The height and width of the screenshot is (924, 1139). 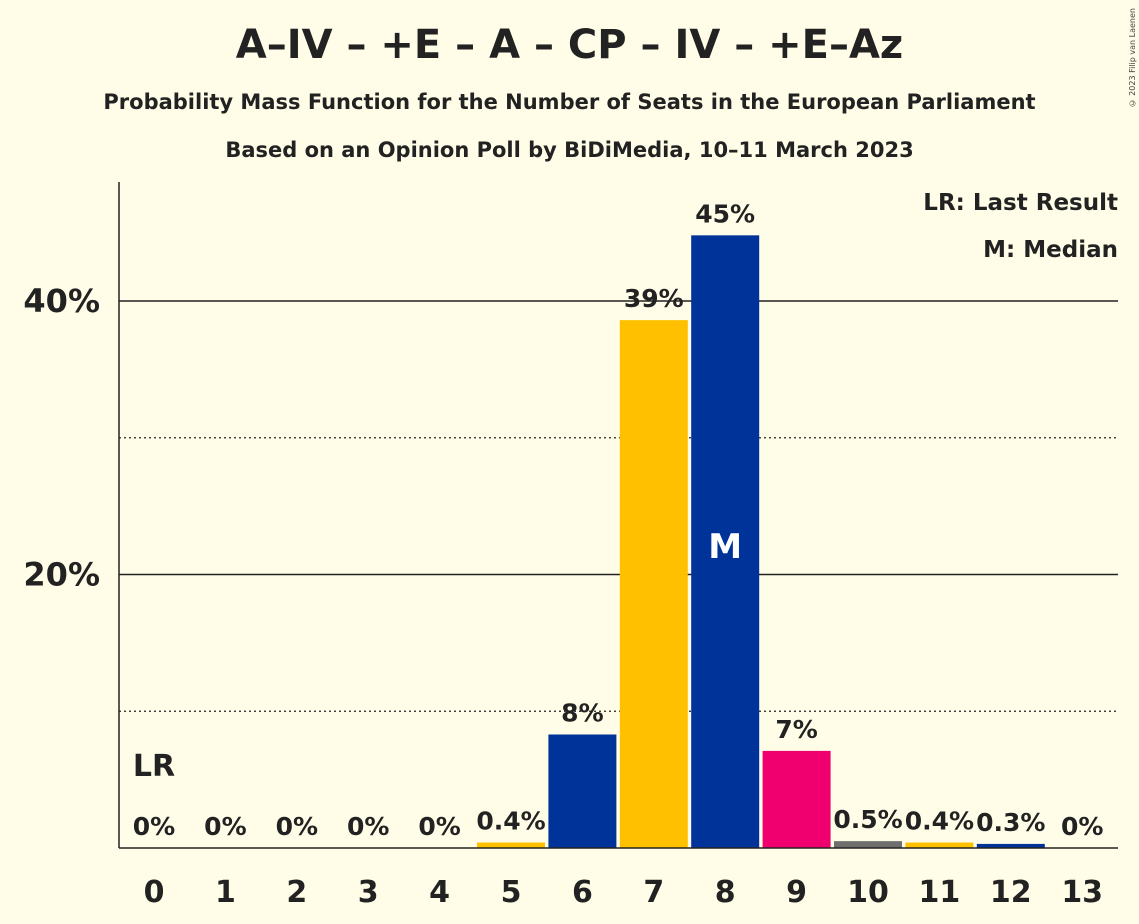 I want to click on data-label-seat-2: 0%, so click(x=297, y=826).